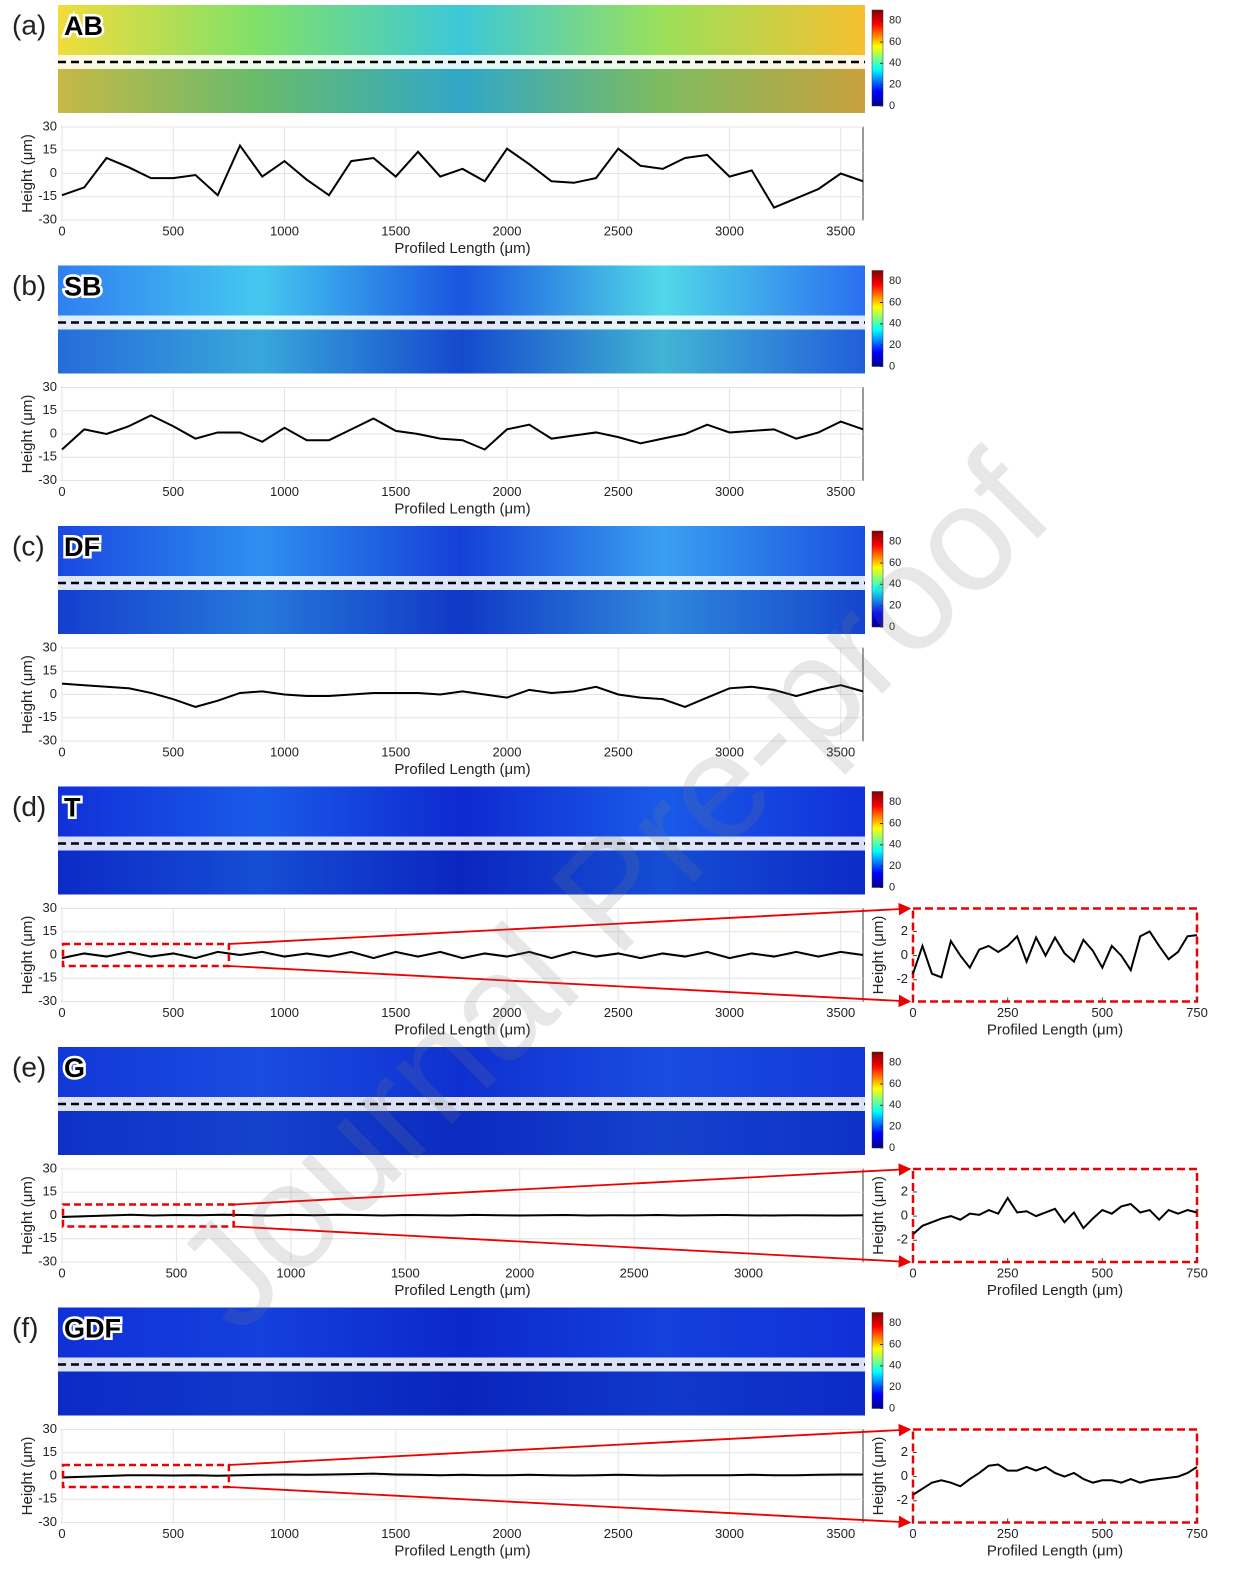 The width and height of the screenshot is (1233, 1581). I want to click on y-tick-label: -2, so click(902, 978).